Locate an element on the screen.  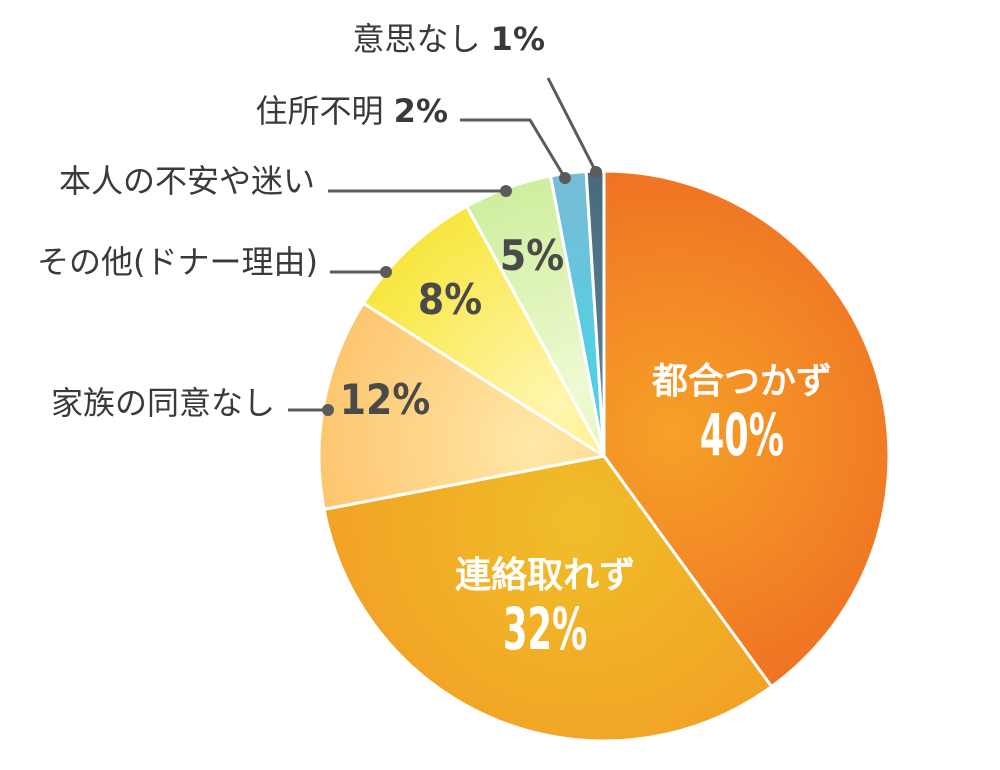
slice-7-leader-line is located at coordinates (572, 125).